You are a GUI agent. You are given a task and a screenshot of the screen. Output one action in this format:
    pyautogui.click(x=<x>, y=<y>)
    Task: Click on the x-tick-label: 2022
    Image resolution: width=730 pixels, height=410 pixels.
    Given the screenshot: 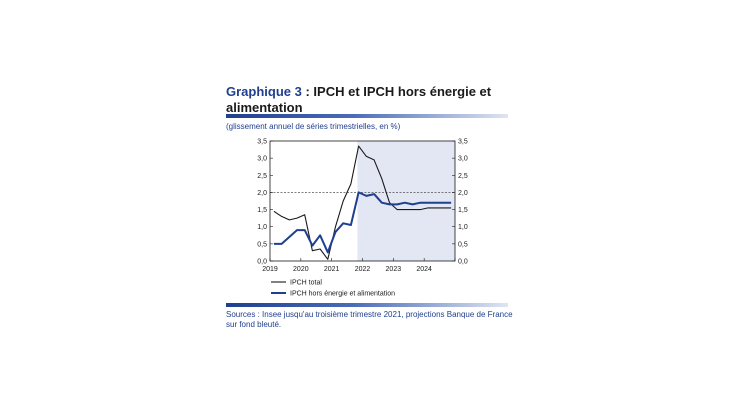 What is the action you would take?
    pyautogui.click(x=363, y=269)
    